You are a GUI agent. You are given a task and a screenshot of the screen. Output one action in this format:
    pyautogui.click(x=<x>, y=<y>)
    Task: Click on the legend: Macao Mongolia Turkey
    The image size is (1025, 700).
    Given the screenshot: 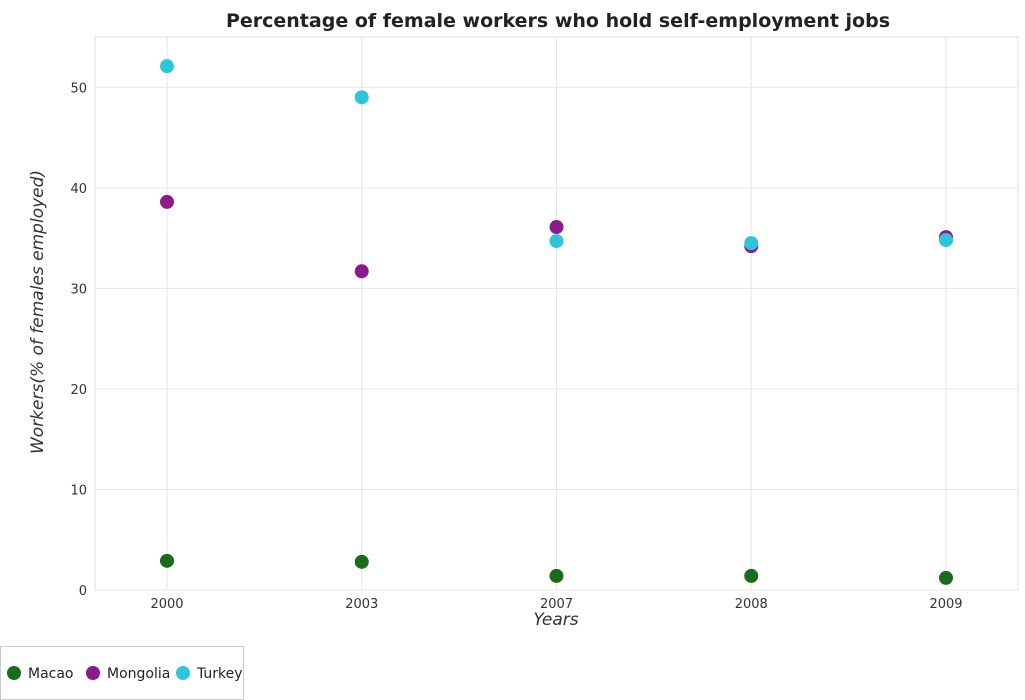 What is the action you would take?
    pyautogui.click(x=122, y=673)
    